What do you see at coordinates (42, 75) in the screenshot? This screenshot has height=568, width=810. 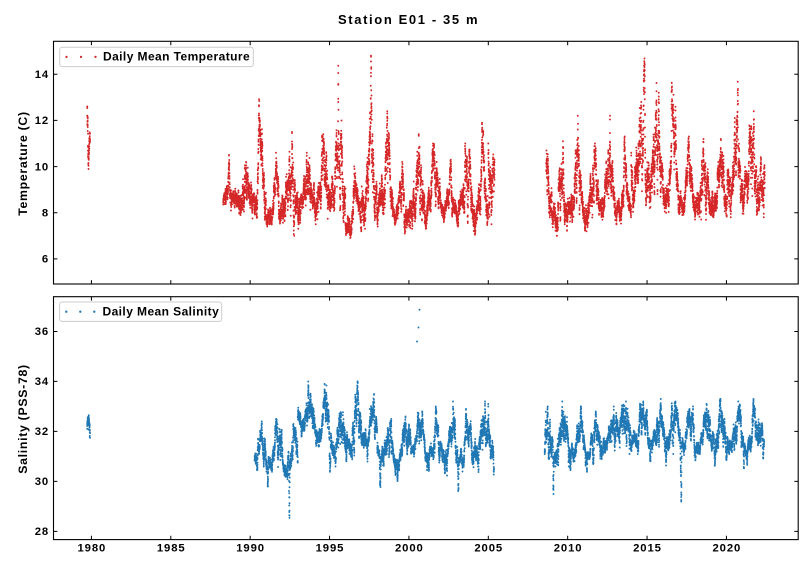 I see `svg-text: 14` at bounding box center [42, 75].